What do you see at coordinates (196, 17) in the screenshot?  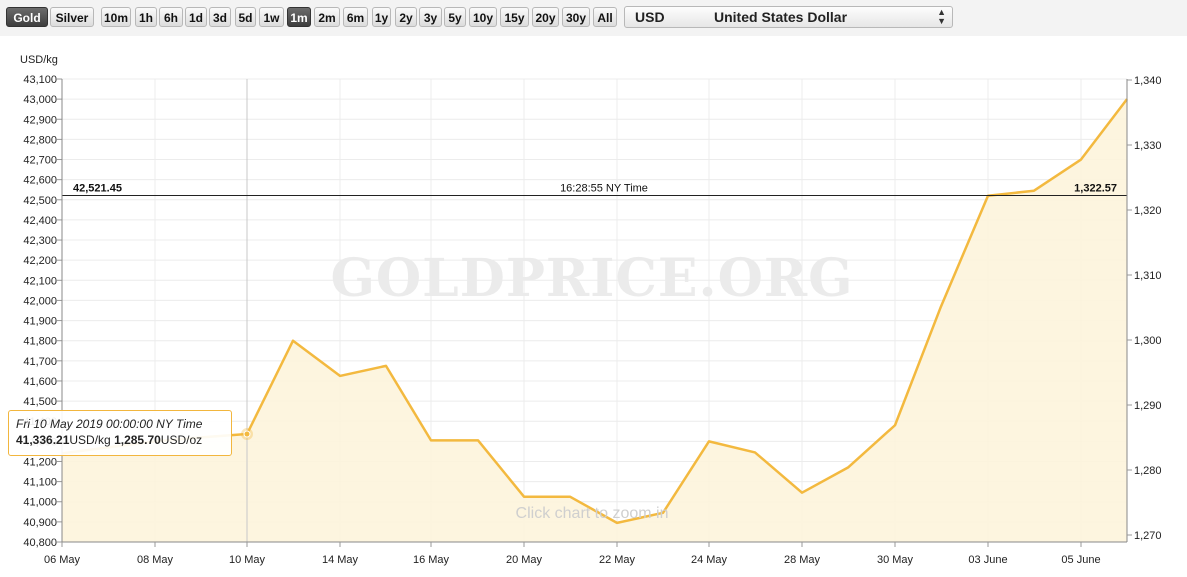 I see `range-button-1d: 1d` at bounding box center [196, 17].